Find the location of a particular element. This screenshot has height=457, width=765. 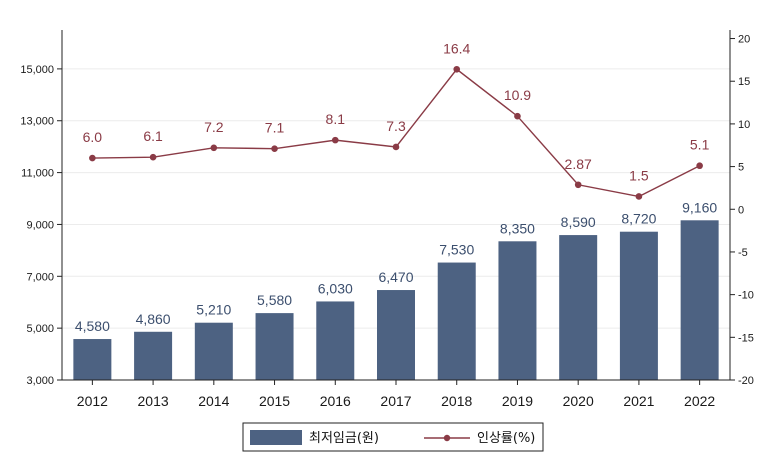

line-value-label-2018: 16.4 is located at coordinates (456, 48).